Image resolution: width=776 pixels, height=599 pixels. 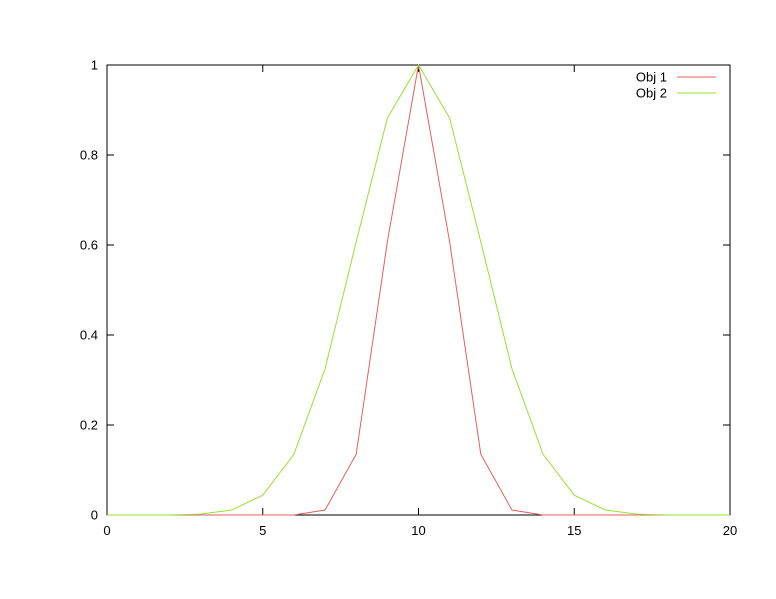 I want to click on y-tick-label: 0.4, so click(x=89, y=335).